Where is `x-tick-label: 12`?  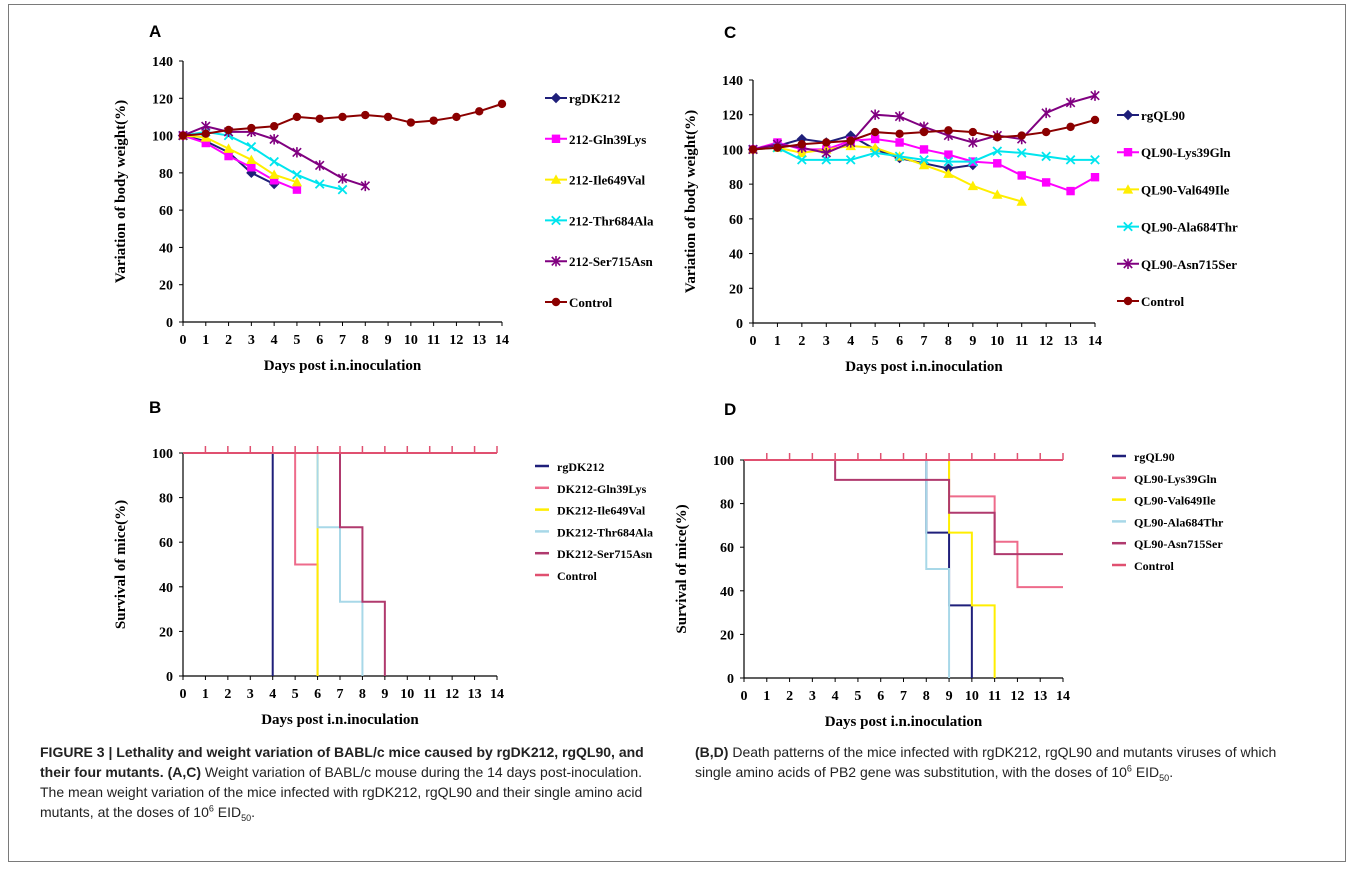 x-tick-label: 12 is located at coordinates (456, 340).